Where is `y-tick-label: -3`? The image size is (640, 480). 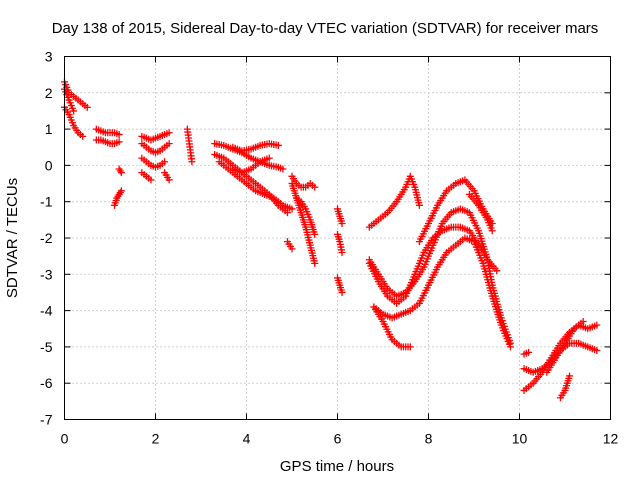
y-tick-label: -3 is located at coordinates (46, 274).